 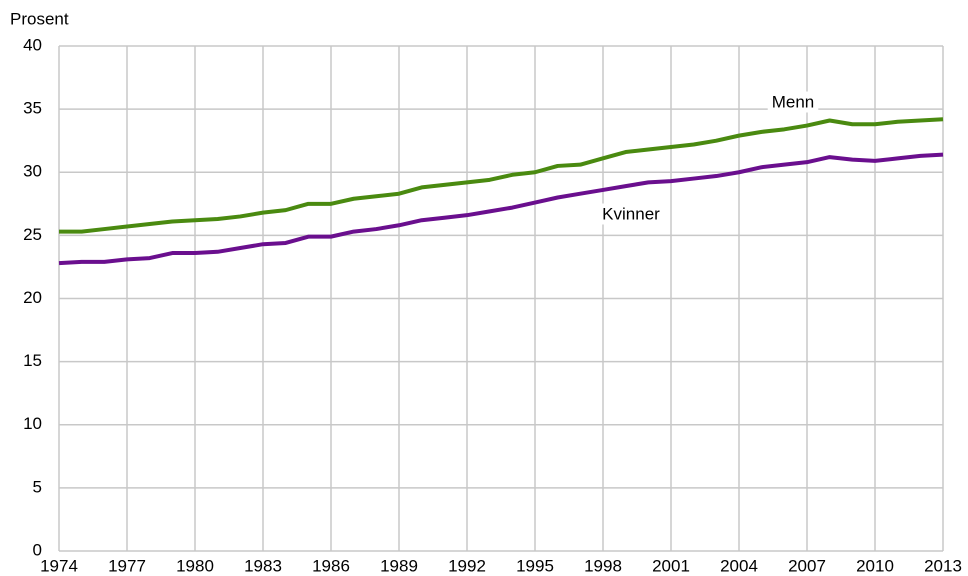 I want to click on series-label: Menn, so click(x=793, y=101).